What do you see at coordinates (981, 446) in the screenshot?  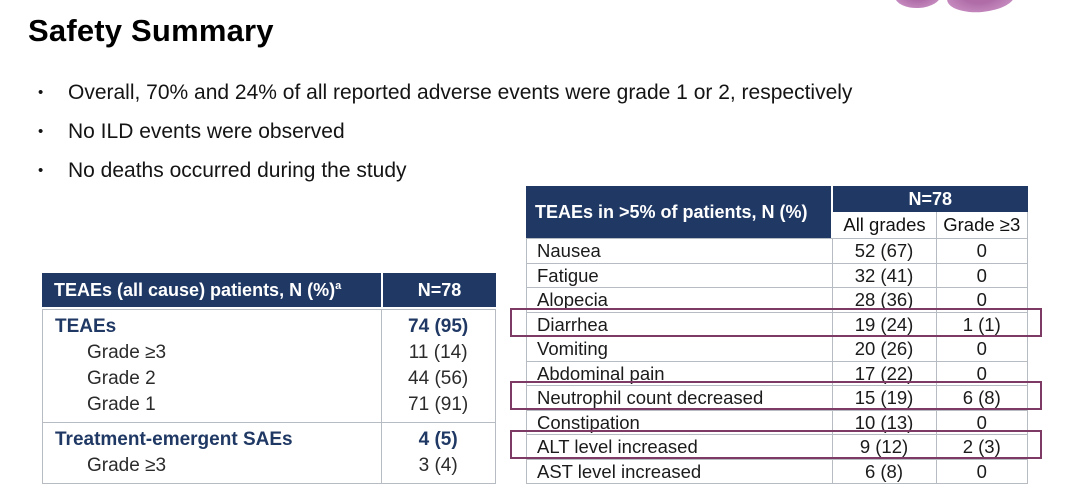 I see `cell-grade-ge3: 2 (3)` at bounding box center [981, 446].